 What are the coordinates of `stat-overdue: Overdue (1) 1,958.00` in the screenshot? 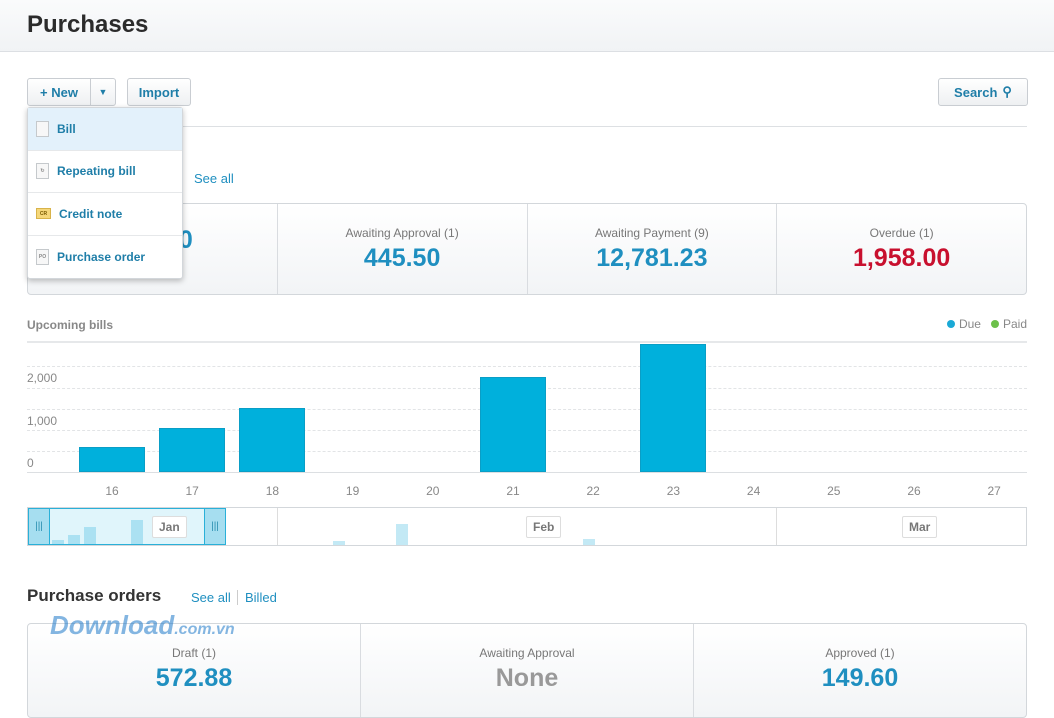 It's located at (901, 249).